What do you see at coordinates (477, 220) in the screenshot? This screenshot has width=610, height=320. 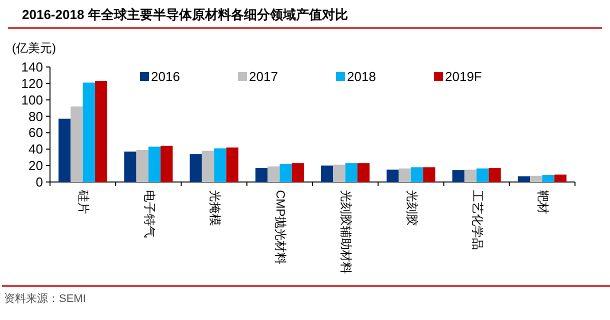 I see `x-tick-label: 工艺化学品` at bounding box center [477, 220].